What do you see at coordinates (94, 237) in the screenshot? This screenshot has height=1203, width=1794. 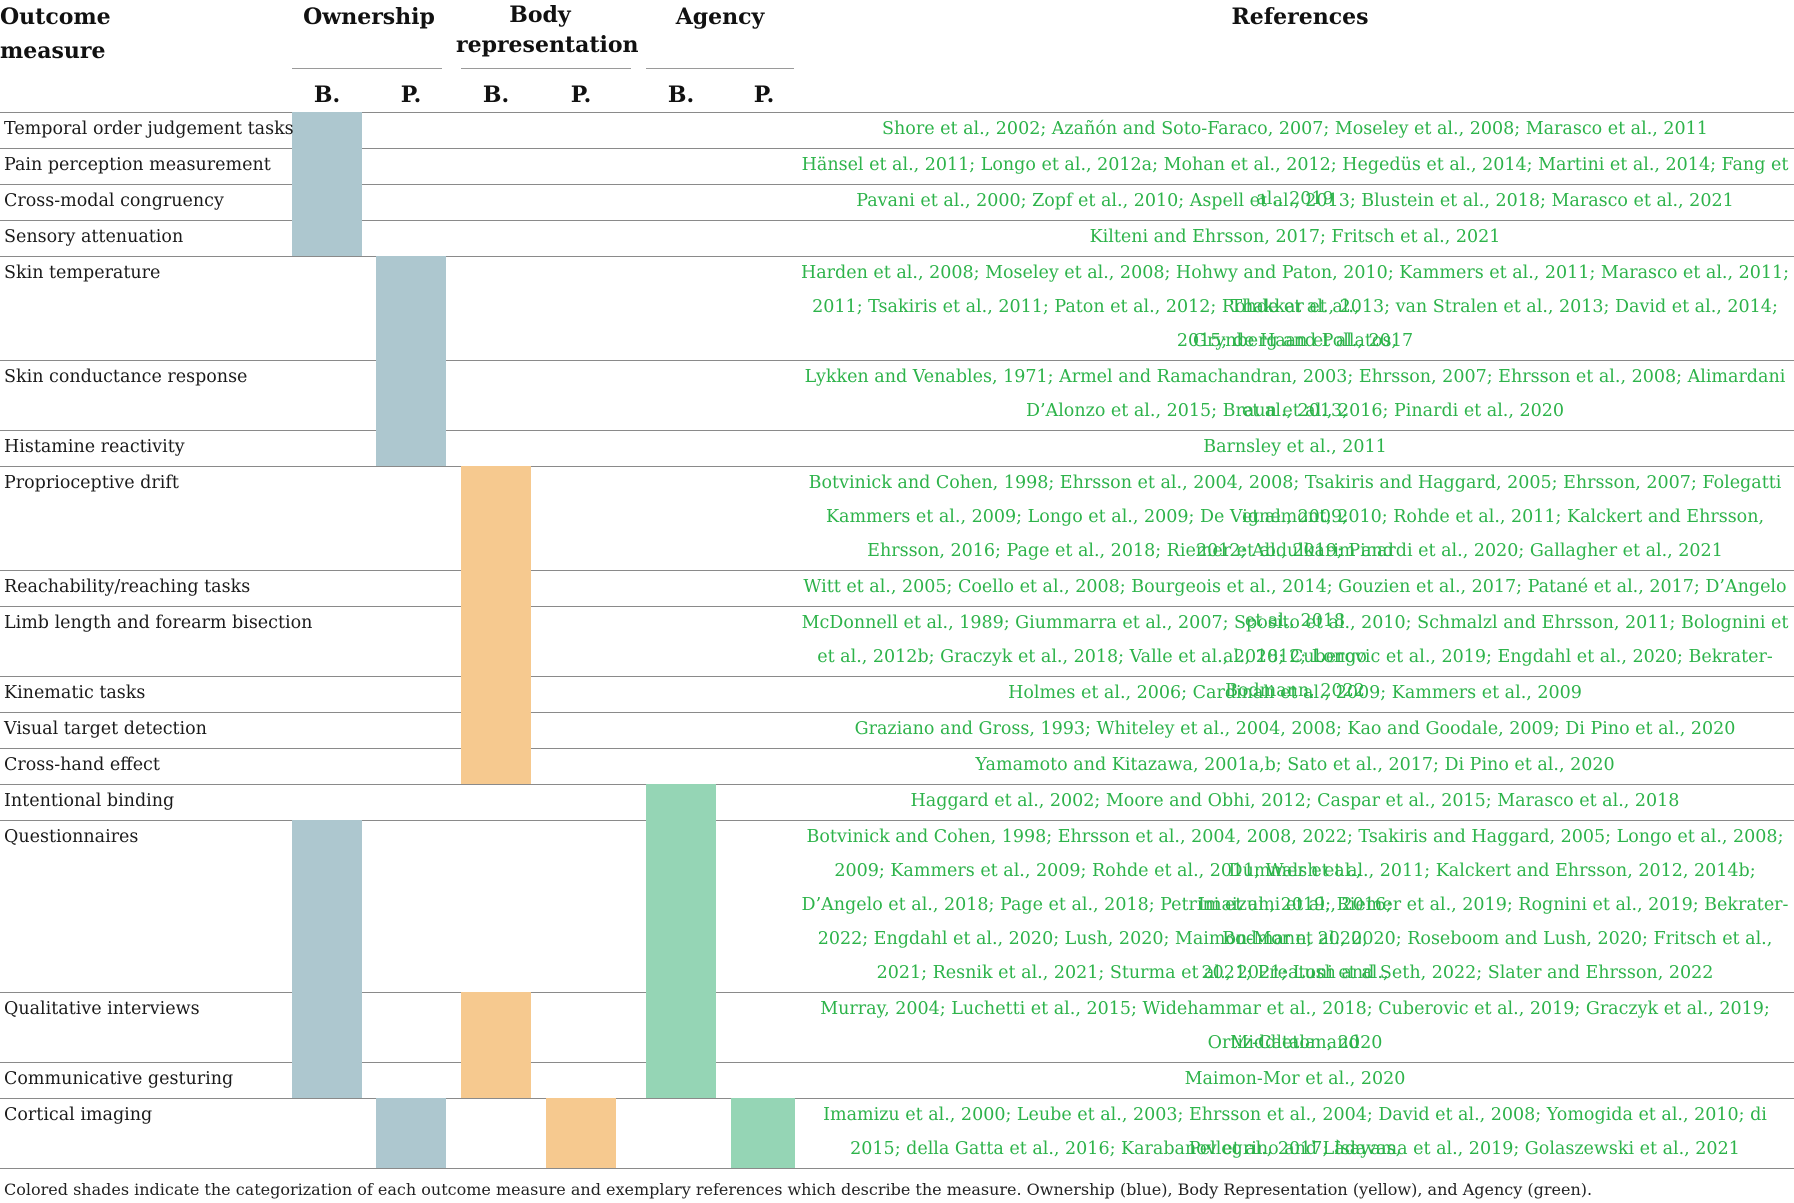 I see `outcome-measure-label: Sensory attenuation` at bounding box center [94, 237].